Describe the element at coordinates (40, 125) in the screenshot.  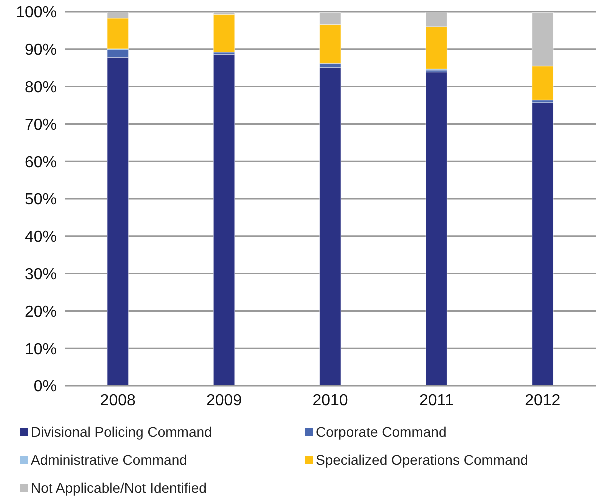
I see `y-tick-label: 70%` at that location.